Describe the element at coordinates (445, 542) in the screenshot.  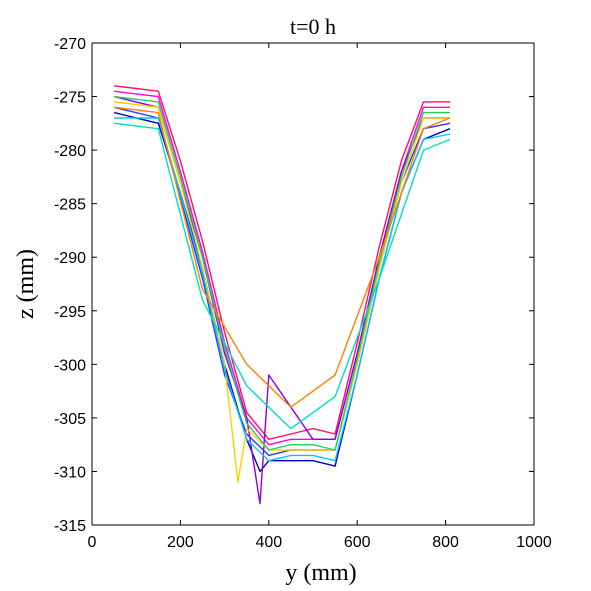
I see `x-tick-label: 800` at that location.